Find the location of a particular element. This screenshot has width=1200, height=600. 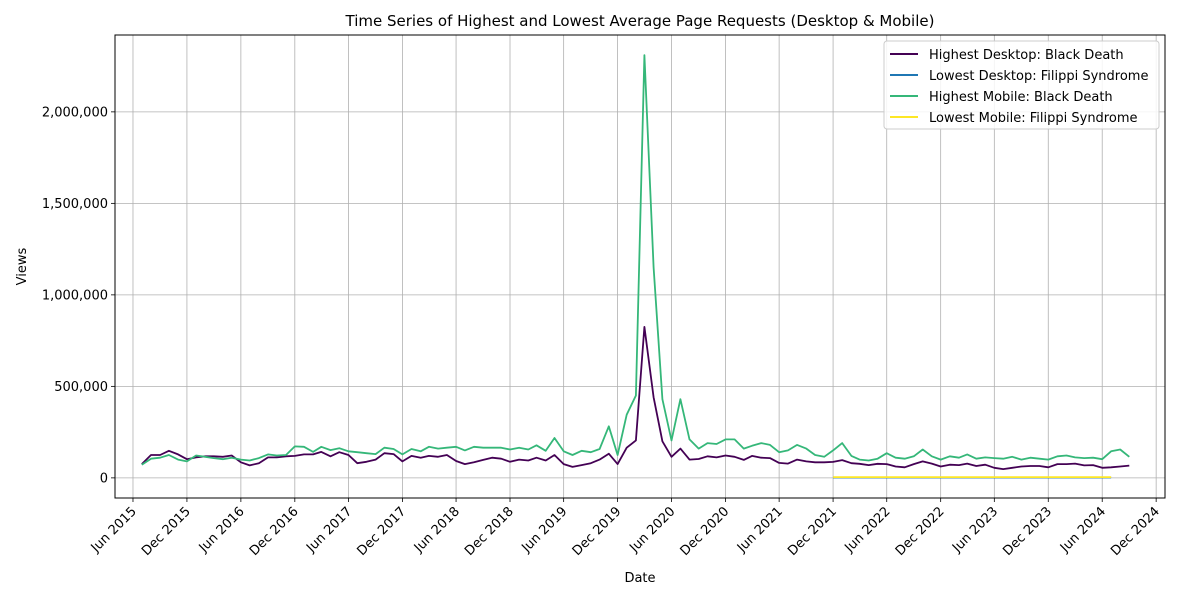

x-tick-label: Dec 2019 is located at coordinates (597, 531).